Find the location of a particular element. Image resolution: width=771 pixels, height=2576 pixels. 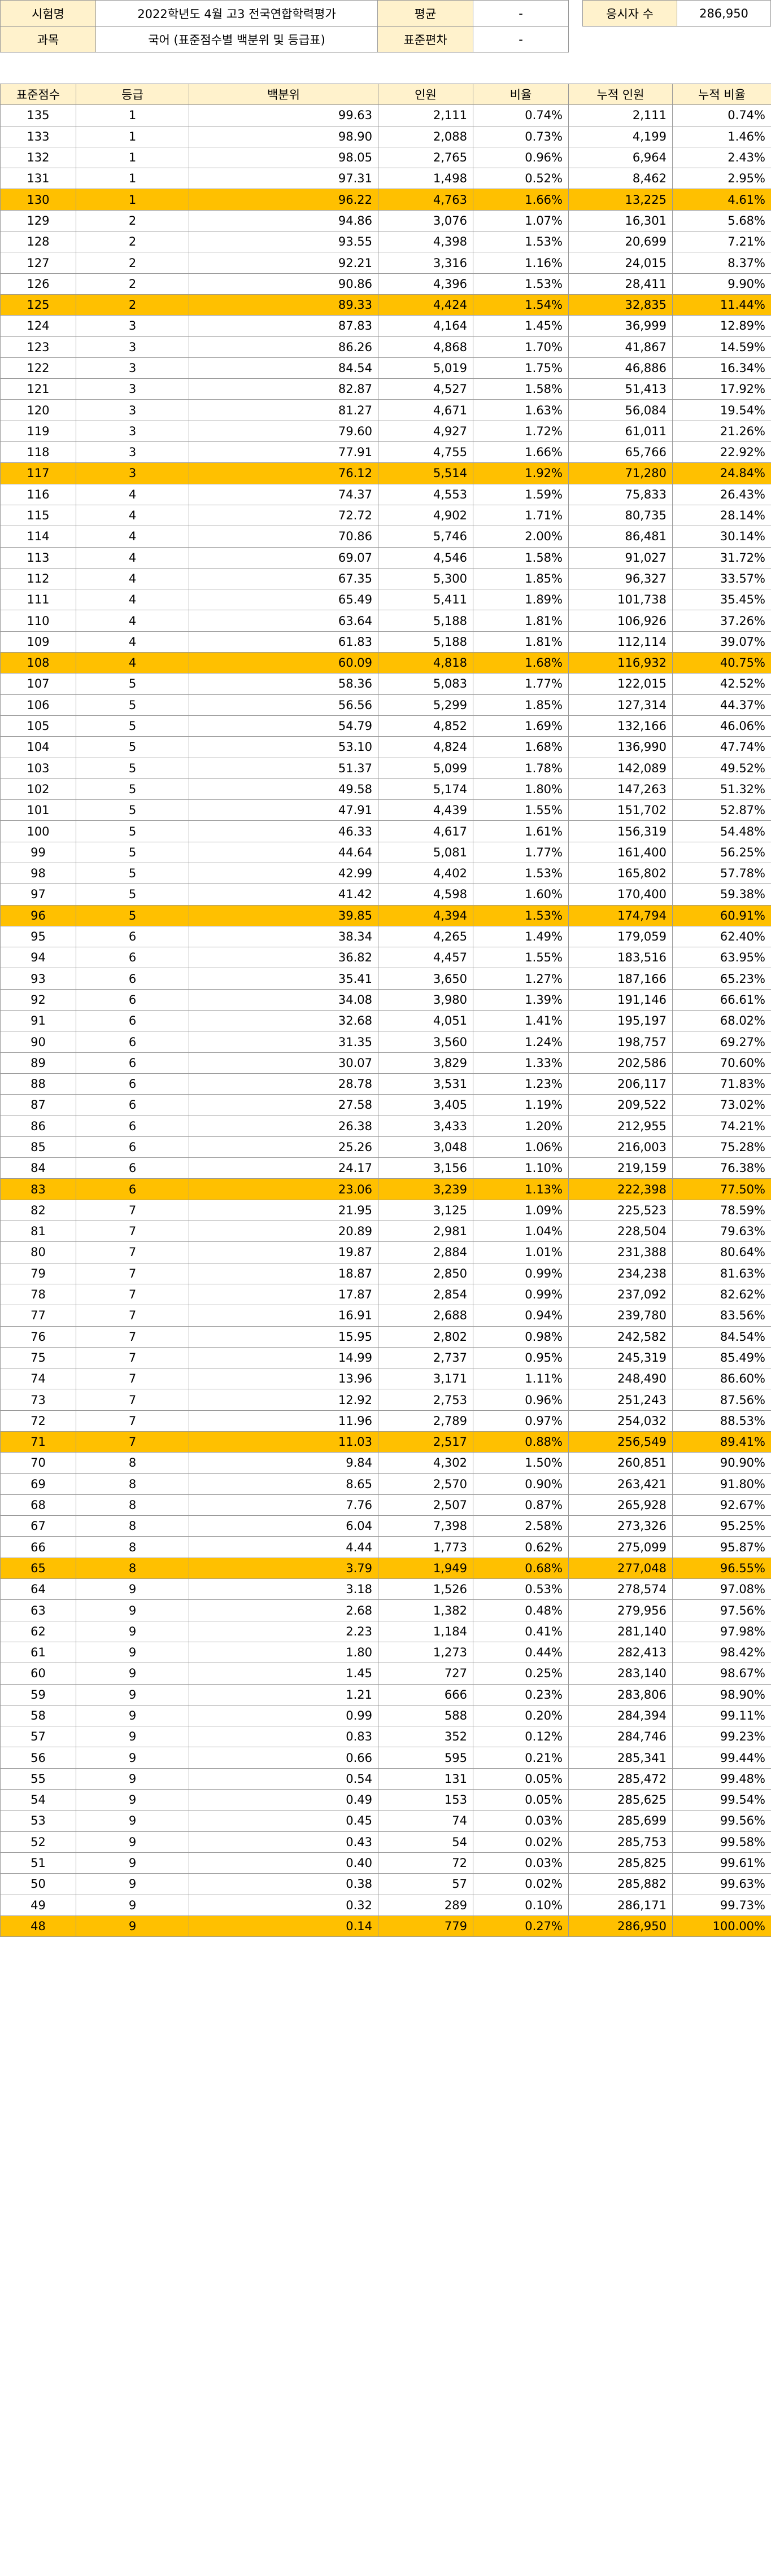

table-row: 112 4 67.35 5,300 1.85% 96,327 33.57% is located at coordinates (385, 578).